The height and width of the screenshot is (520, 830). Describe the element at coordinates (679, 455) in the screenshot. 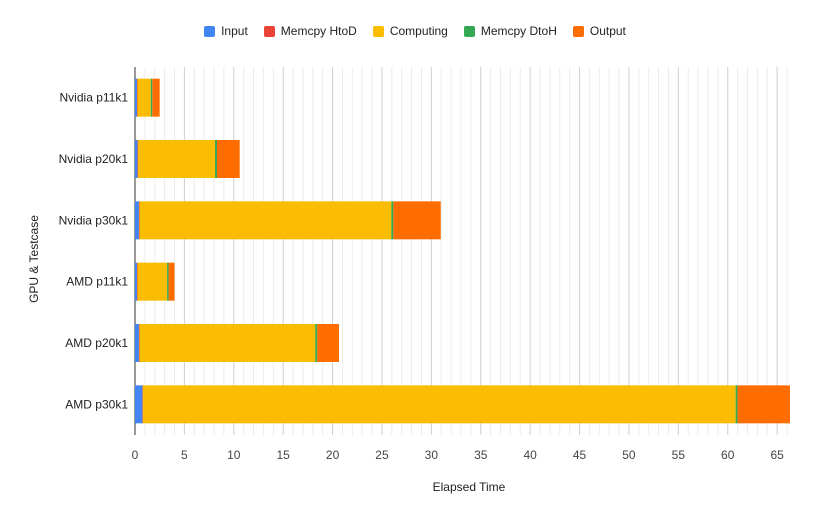

I see `x-tick-label: 55` at that location.